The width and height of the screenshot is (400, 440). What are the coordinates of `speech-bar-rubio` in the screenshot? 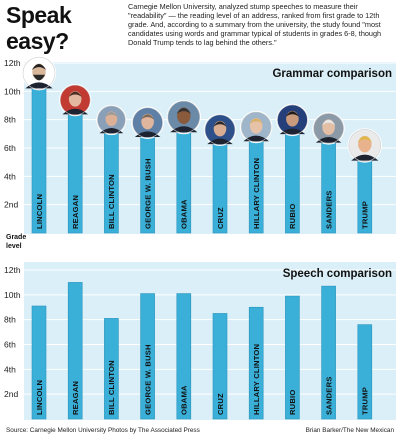 It's located at (292, 357).